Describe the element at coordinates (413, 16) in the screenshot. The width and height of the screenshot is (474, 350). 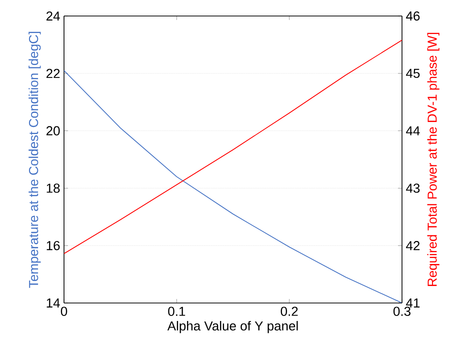
I see `y2-tick-label: 46` at that location.